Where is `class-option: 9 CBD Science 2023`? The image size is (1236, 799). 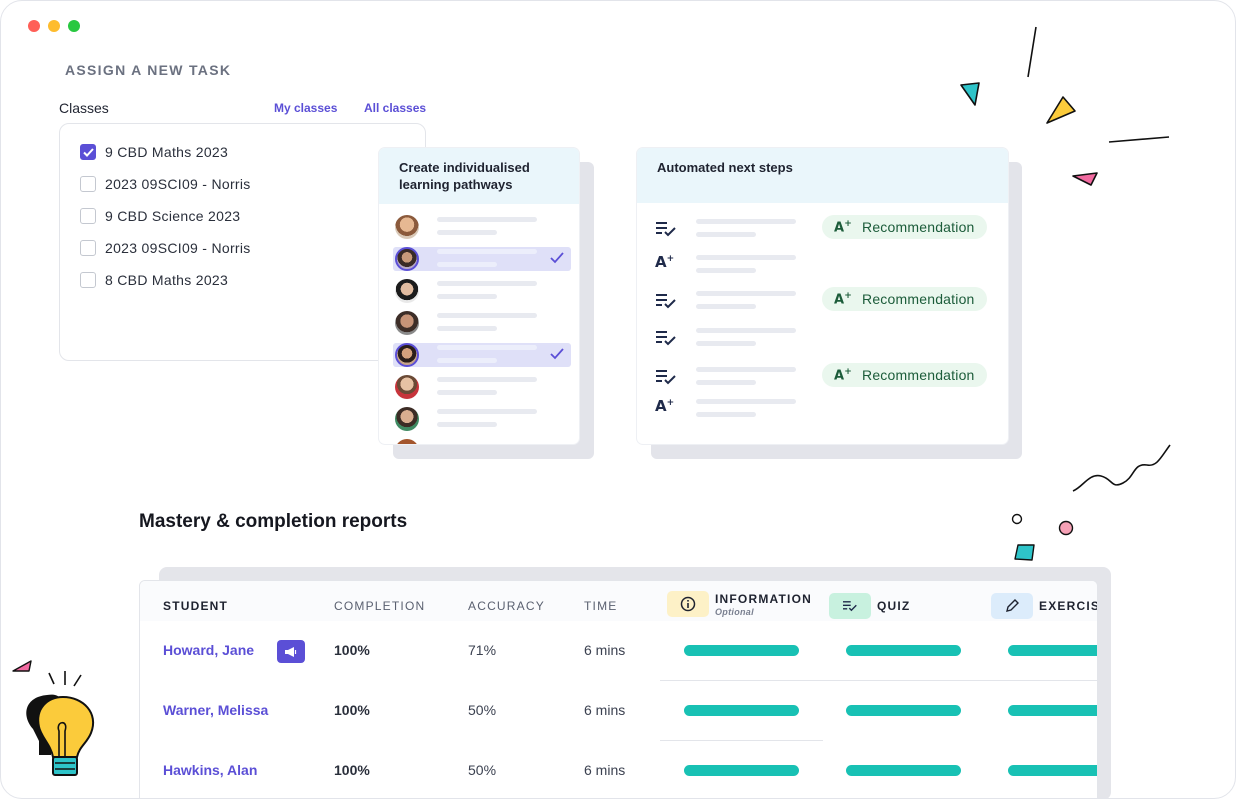 class-option: 9 CBD Science 2023 is located at coordinates (160, 216).